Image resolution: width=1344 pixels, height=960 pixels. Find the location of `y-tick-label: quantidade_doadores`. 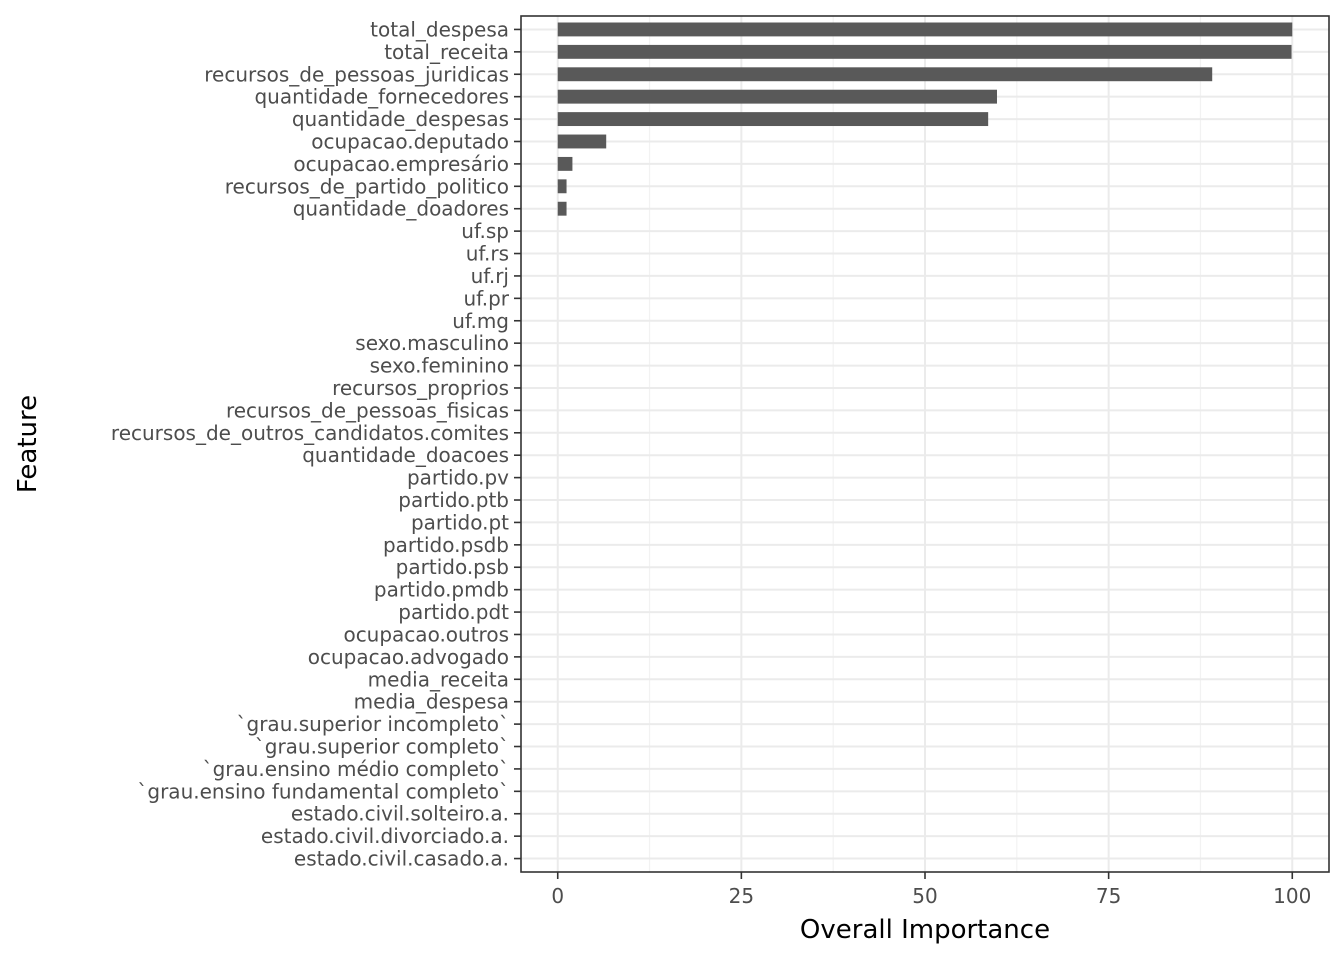

y-tick-label: quantidade_doadores is located at coordinates (401, 209).